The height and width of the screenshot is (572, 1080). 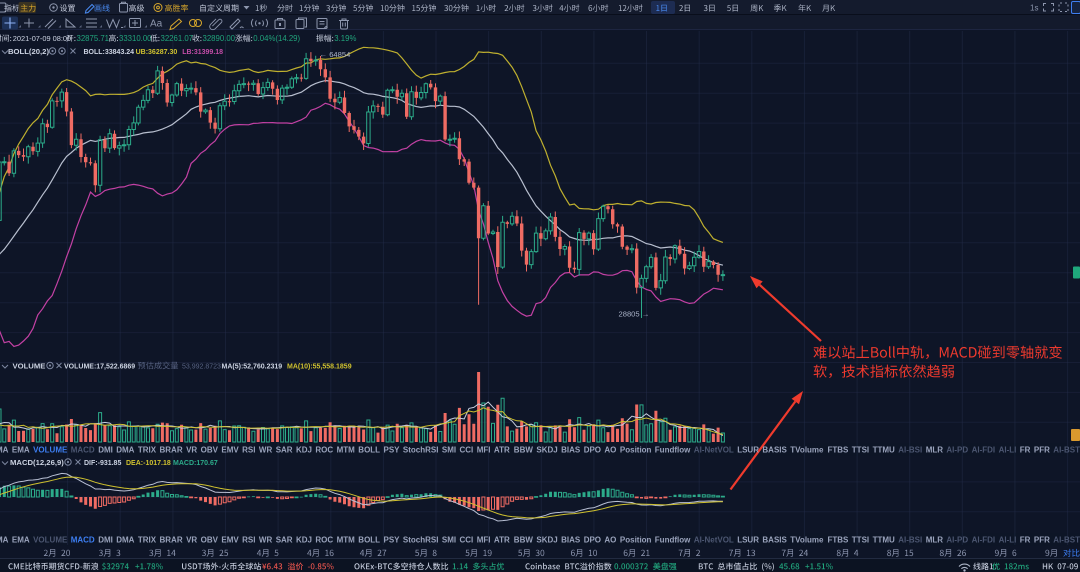 I want to click on svg-text: DIF:-931.85, so click(x=102, y=463).